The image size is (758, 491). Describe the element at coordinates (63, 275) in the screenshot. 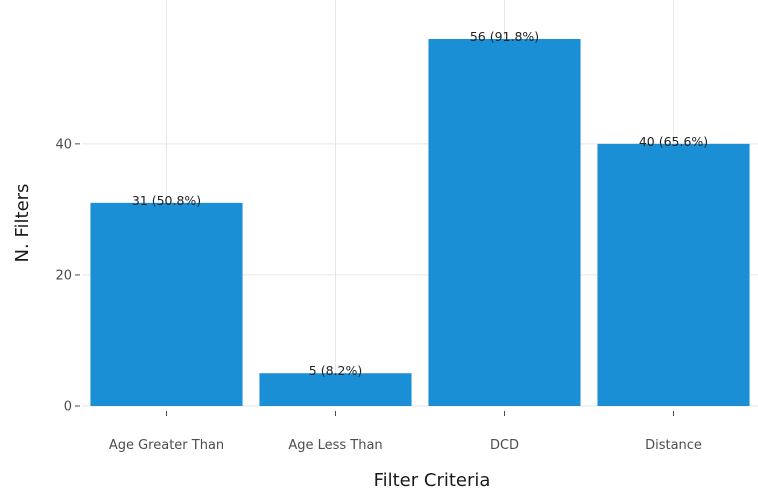

I see `y-tick-label: 20` at that location.